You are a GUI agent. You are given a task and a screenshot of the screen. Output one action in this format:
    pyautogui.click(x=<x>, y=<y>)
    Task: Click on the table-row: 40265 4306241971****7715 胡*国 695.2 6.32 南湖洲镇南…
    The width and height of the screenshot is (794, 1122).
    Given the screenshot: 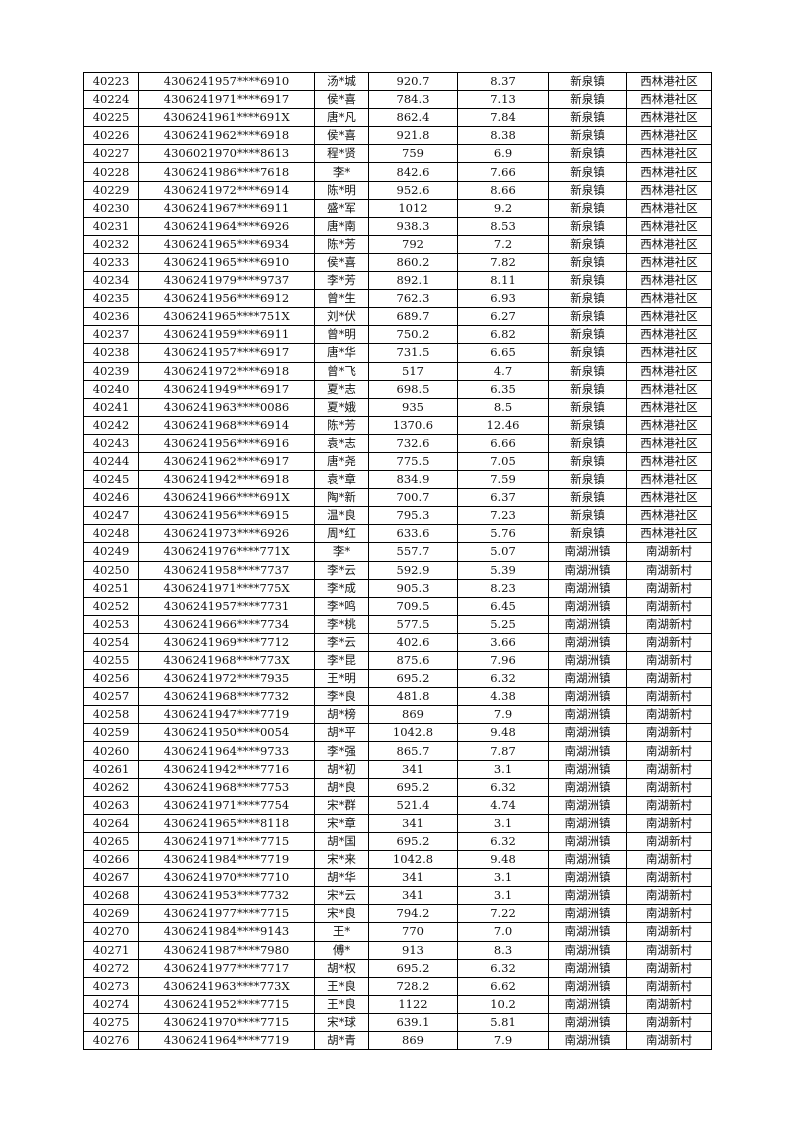 What is the action you would take?
    pyautogui.click(x=397, y=841)
    